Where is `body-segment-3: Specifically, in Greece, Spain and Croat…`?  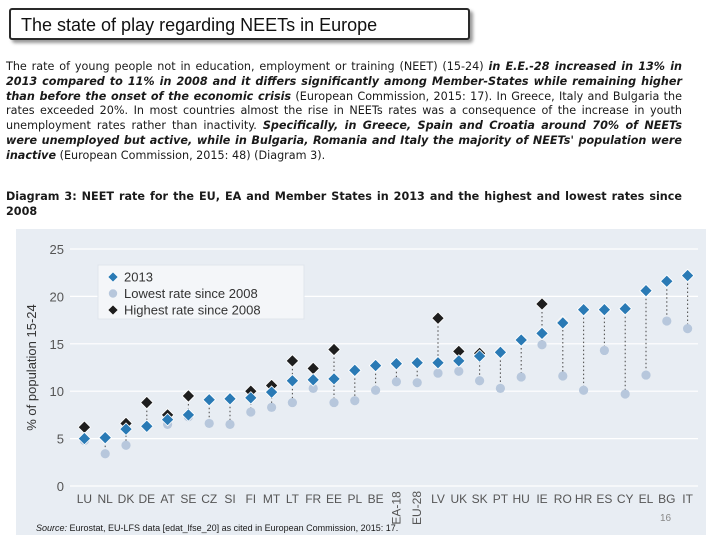
body-segment-3: Specifically, in Greece, Spain and Croat… is located at coordinates (344, 140).